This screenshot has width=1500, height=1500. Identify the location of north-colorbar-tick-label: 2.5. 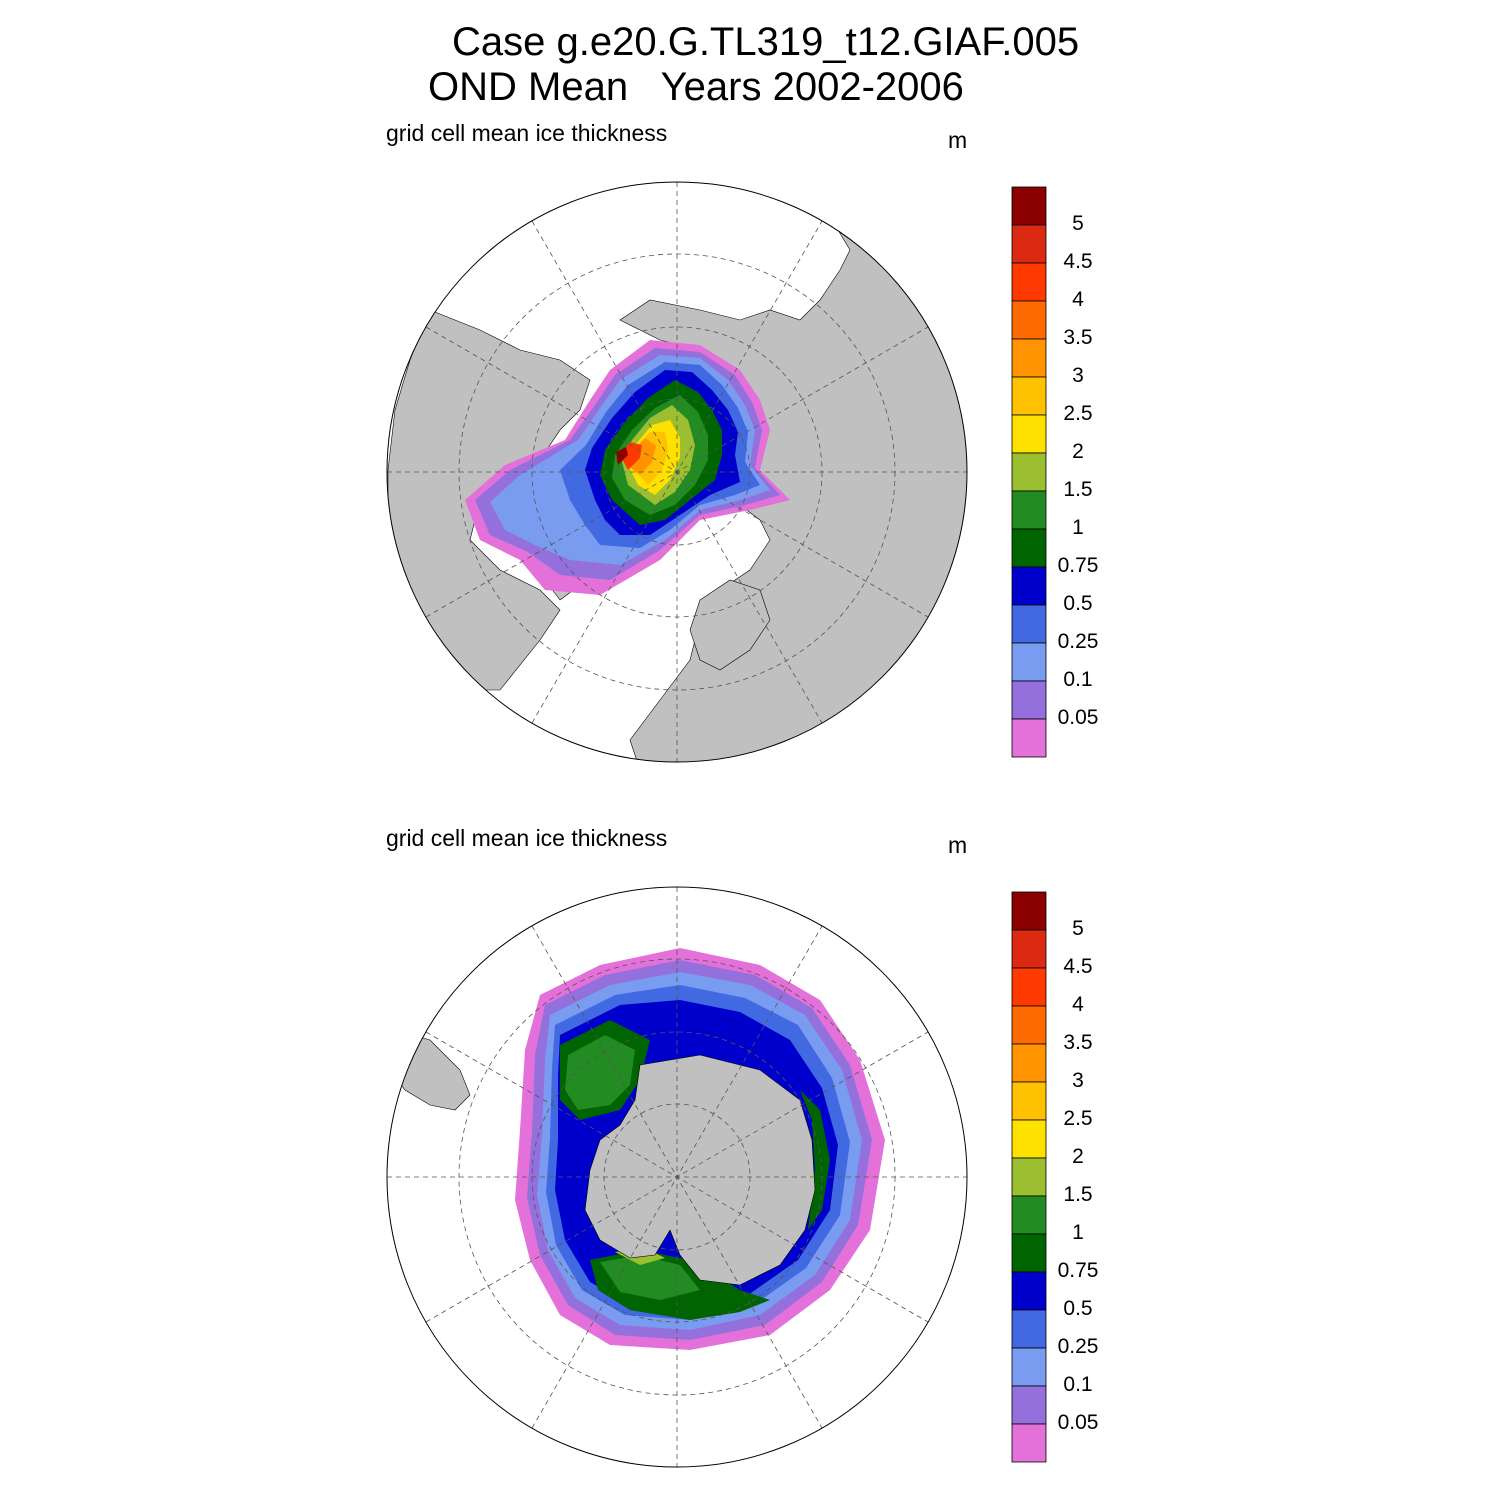
(1078, 413).